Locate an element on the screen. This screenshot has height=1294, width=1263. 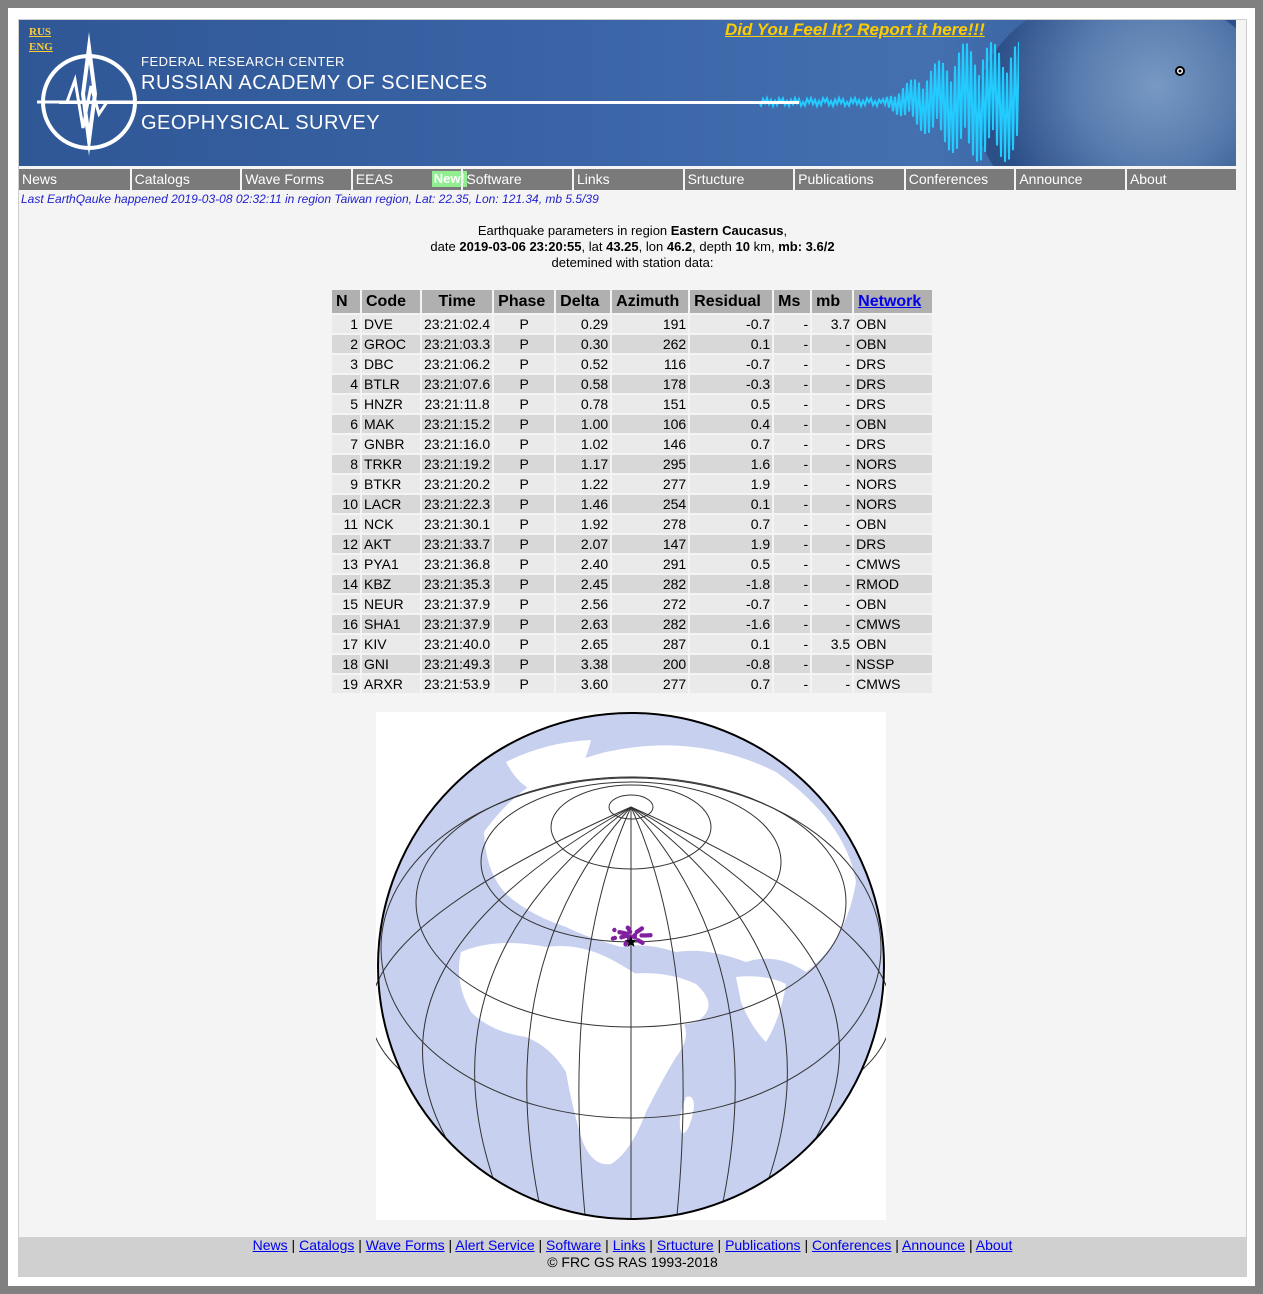
cell-azimuth: 295 is located at coordinates (650, 464).